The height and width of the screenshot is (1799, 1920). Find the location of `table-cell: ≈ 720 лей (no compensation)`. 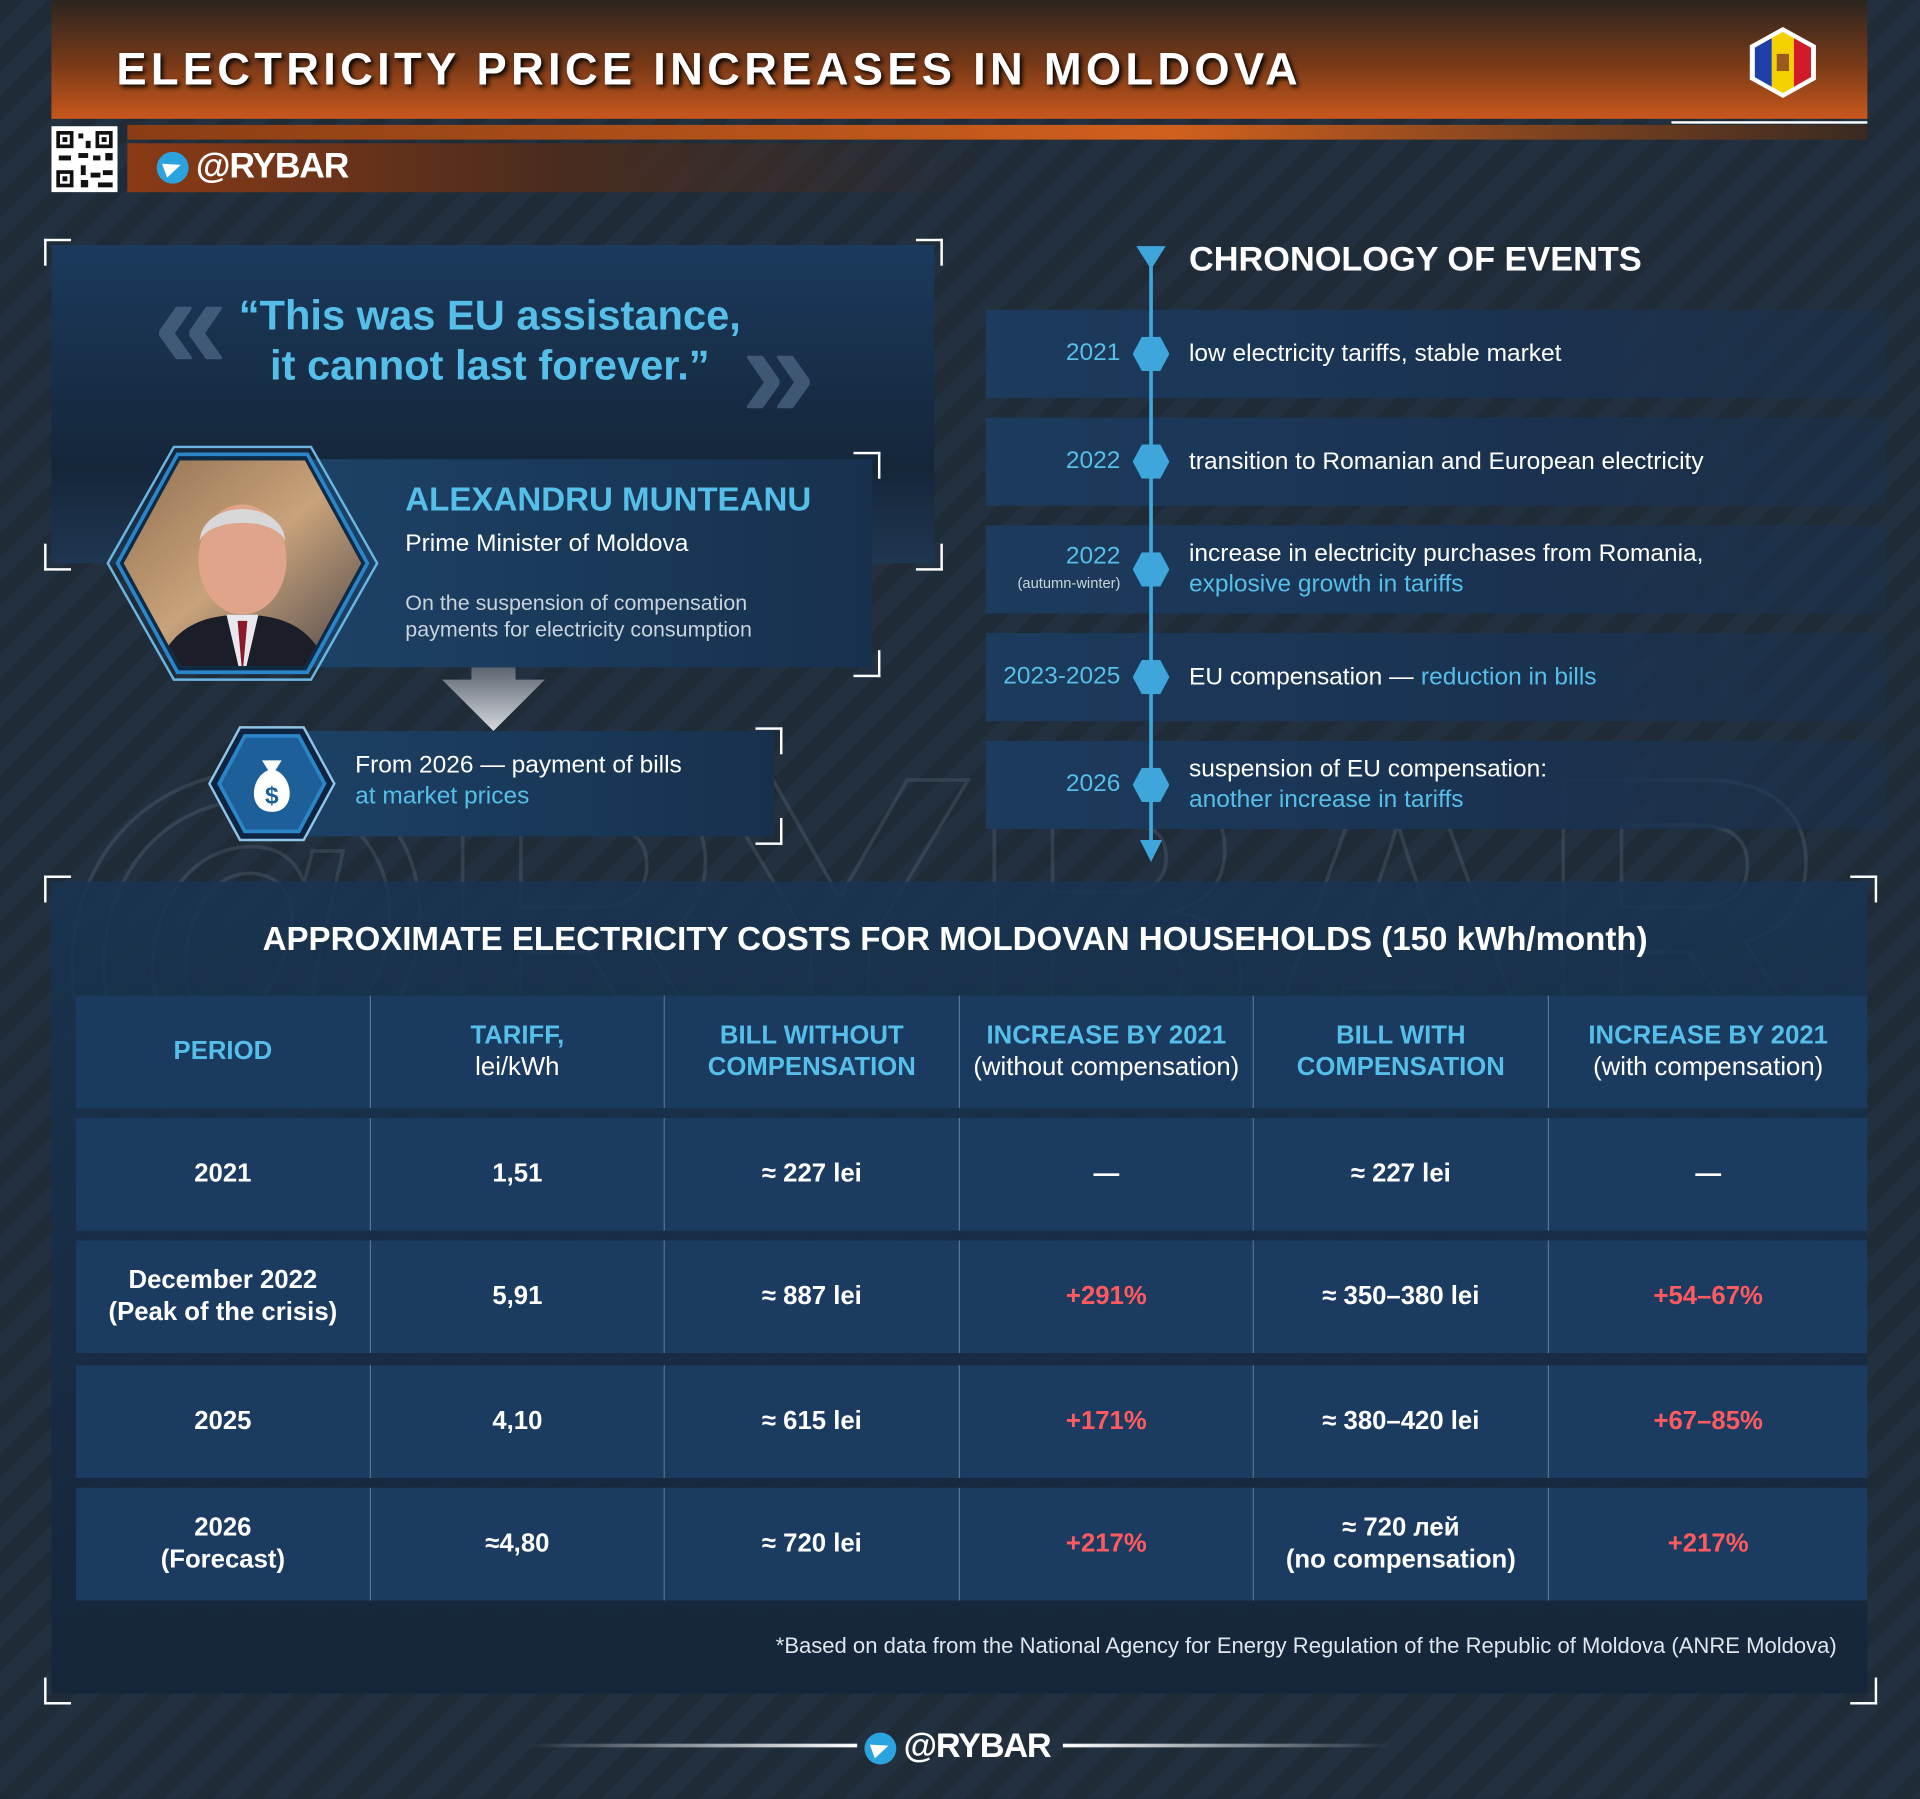

table-cell: ≈ 720 лей (no compensation) is located at coordinates (1401, 1544).